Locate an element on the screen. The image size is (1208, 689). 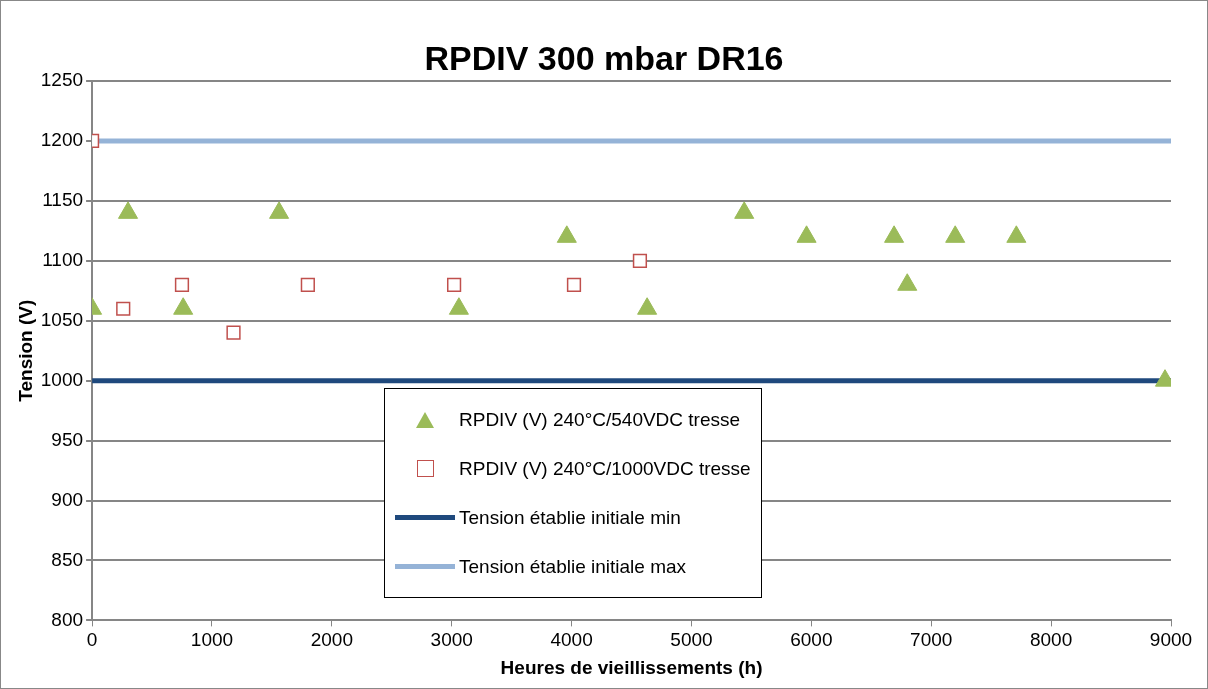
y-tick-label: 850 is located at coordinates (67, 559).